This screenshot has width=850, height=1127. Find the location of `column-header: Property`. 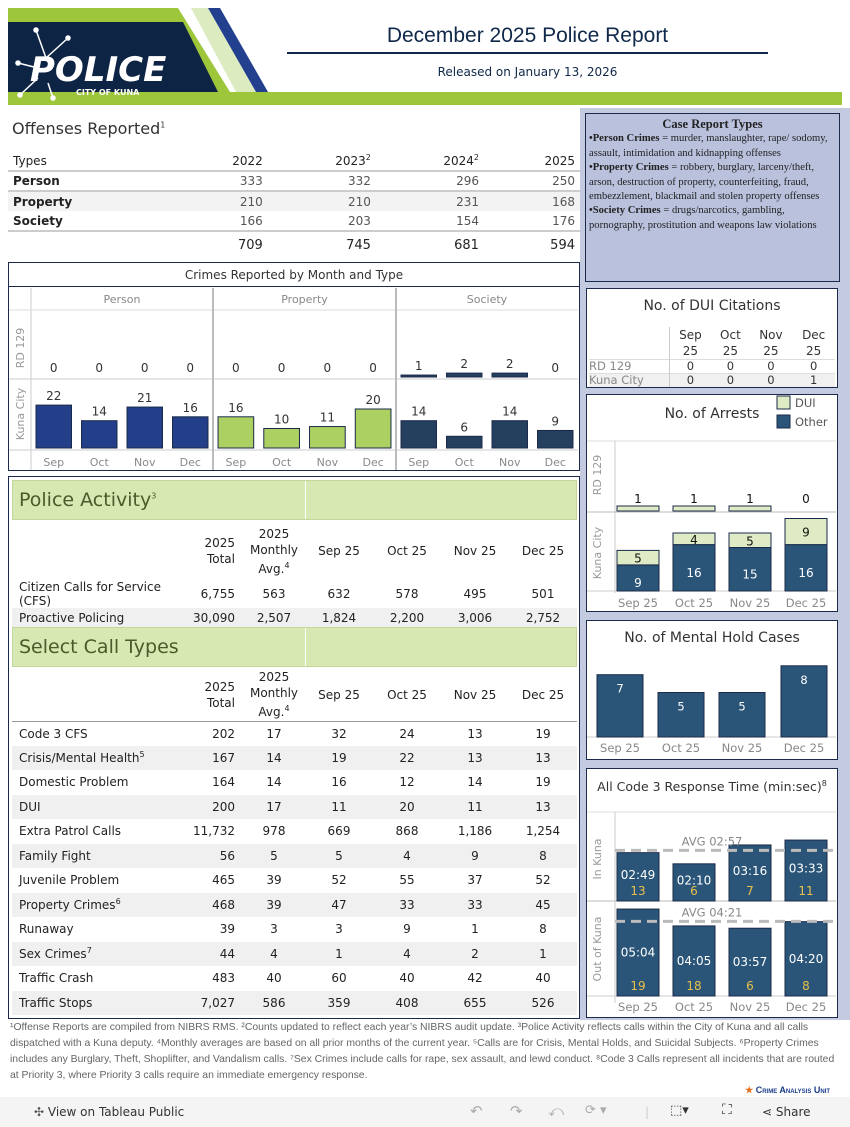

column-header: Property is located at coordinates (304, 299).